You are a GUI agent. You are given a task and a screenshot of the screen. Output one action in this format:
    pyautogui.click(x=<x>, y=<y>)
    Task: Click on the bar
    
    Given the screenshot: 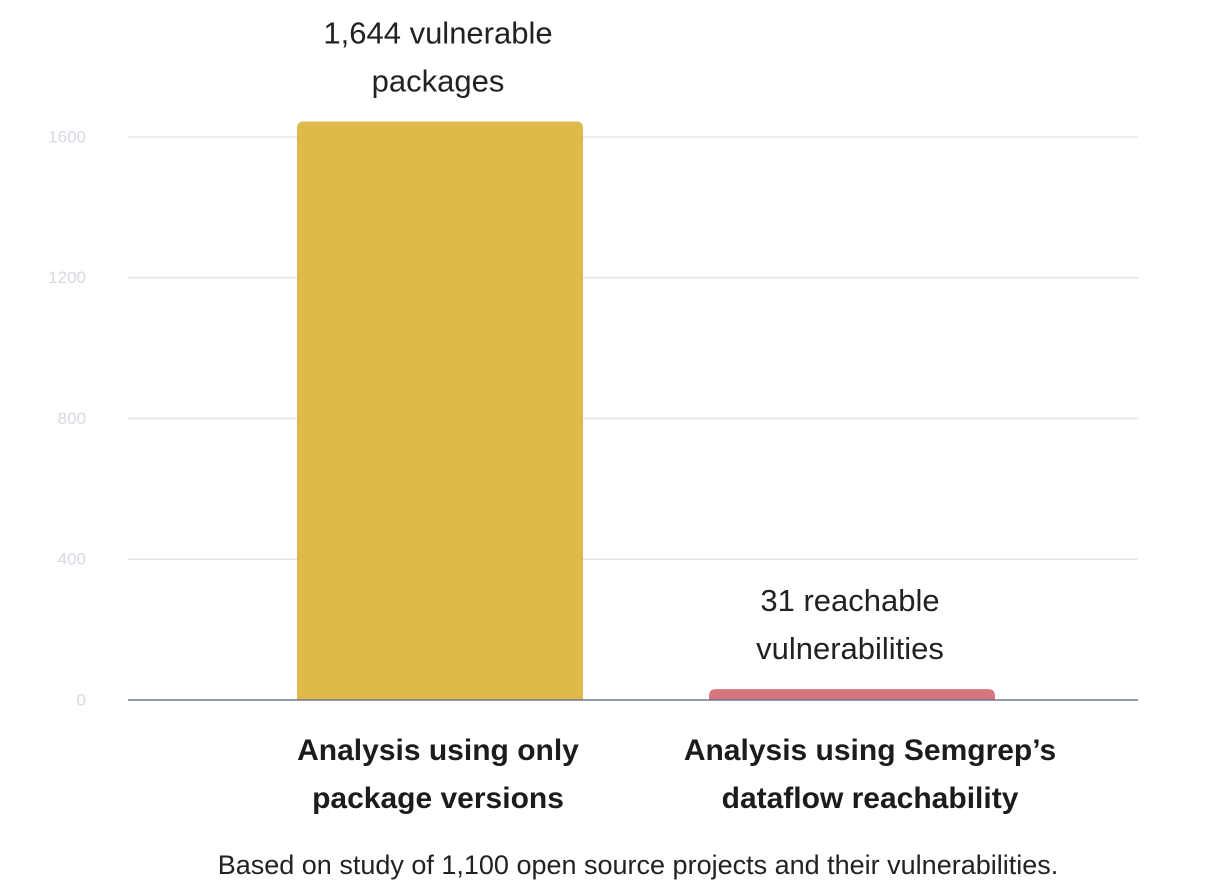 What is the action you would take?
    pyautogui.click(x=852, y=694)
    